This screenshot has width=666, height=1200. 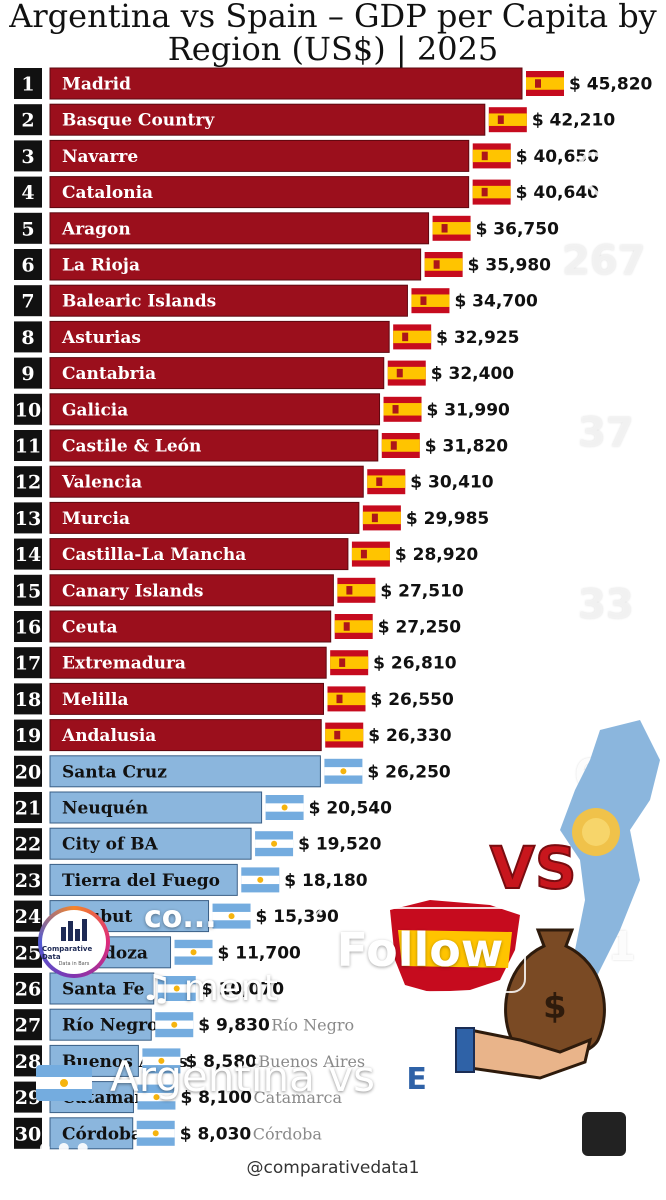 I want to click on bar-category-label: Río Negro, so click(x=110, y=1026).